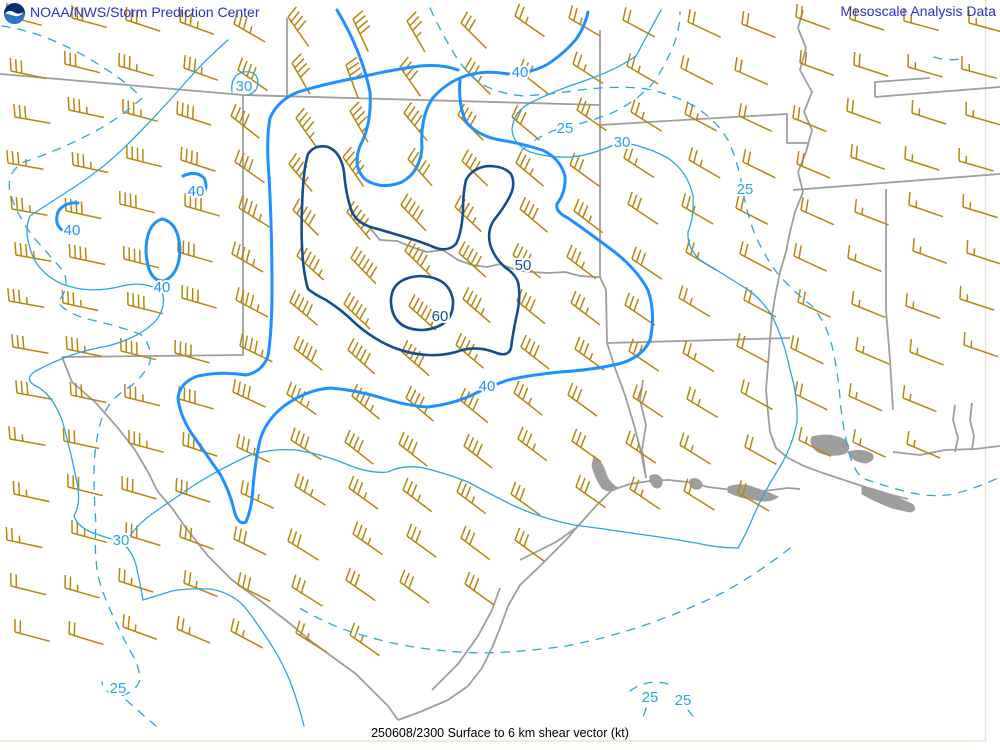 This screenshot has width=1000, height=750. Describe the element at coordinates (696, 484) in the screenshot. I see `water-body` at that location.